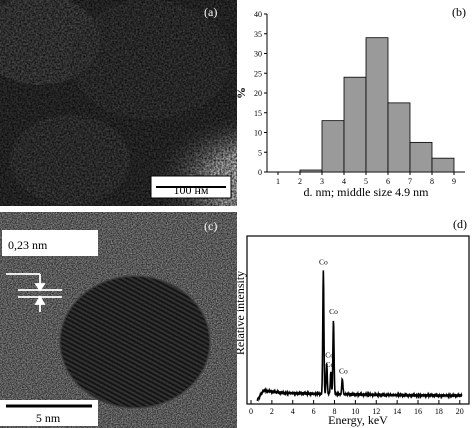 The image size is (474, 428). I want to click on spectrum-axes: 0 2 4 6 8 10 12 14 16 18 20, so click(356, 408).